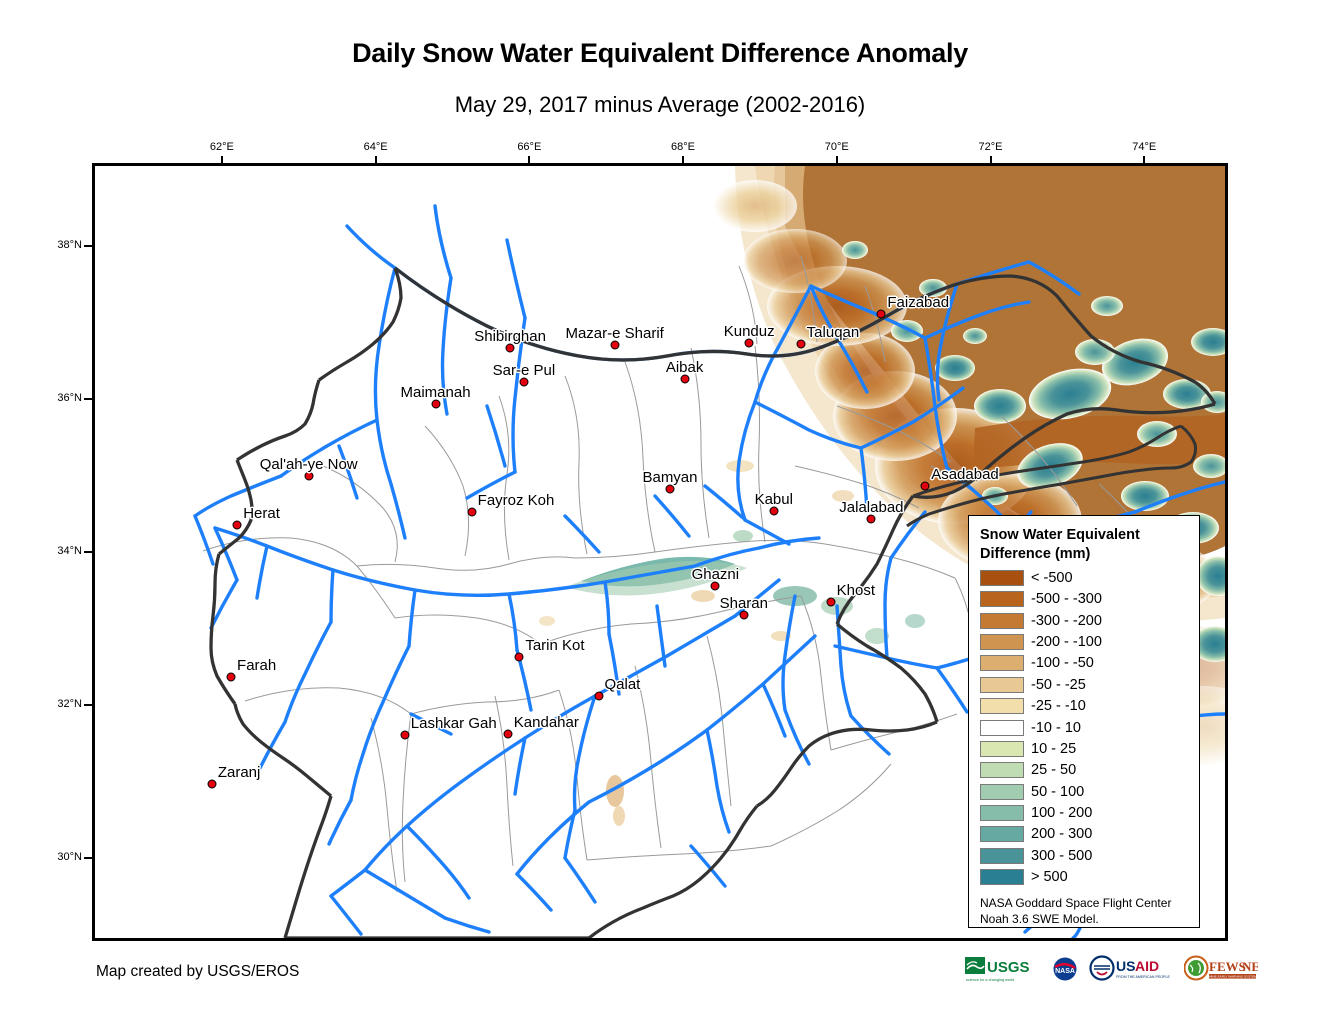  Describe the element at coordinates (1089, 748) in the screenshot. I see `legend-row: 10 - 25` at that location.